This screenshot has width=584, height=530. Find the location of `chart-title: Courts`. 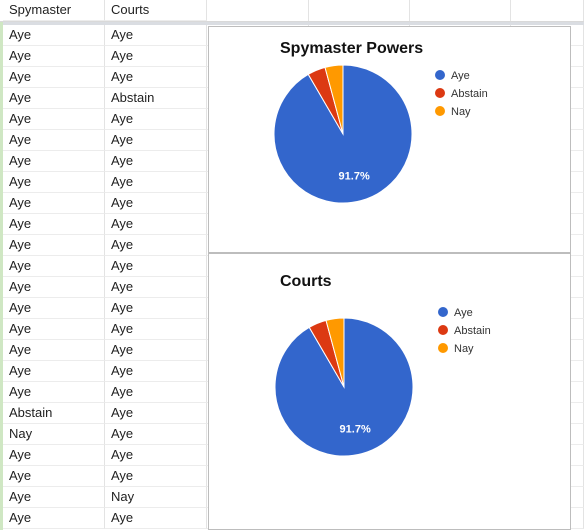

chart-title: Courts is located at coordinates (306, 281).